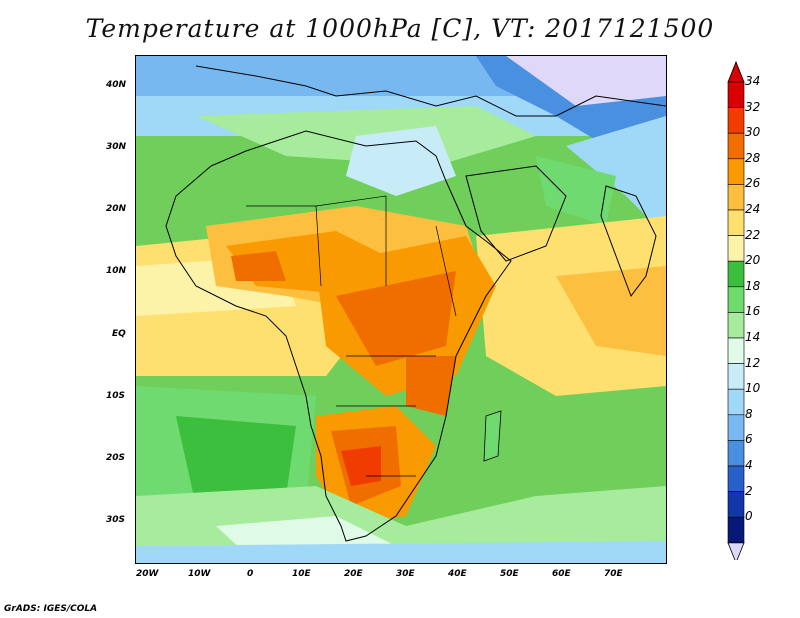 This screenshot has height=618, width=800. What do you see at coordinates (301, 574) in the screenshot?
I see `lon-label-10e: 10E` at bounding box center [301, 574].